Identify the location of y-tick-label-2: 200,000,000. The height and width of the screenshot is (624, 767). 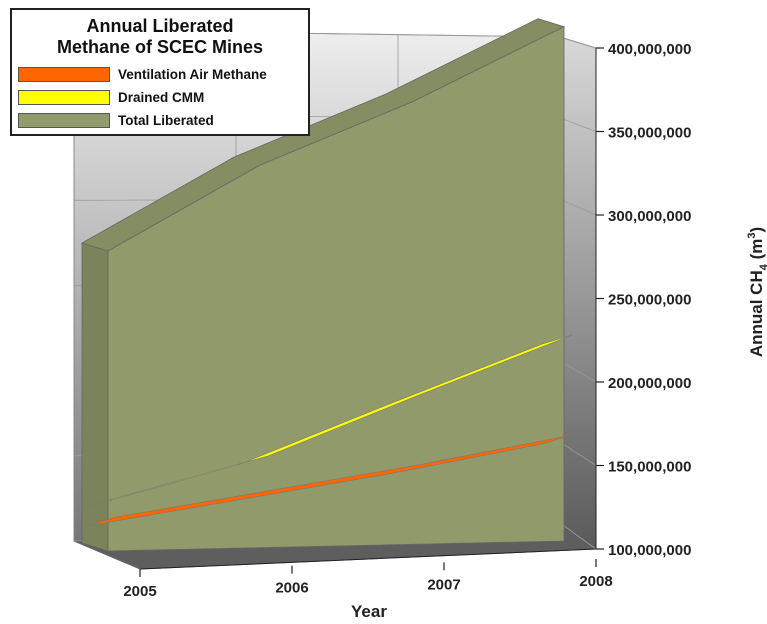
(649, 383).